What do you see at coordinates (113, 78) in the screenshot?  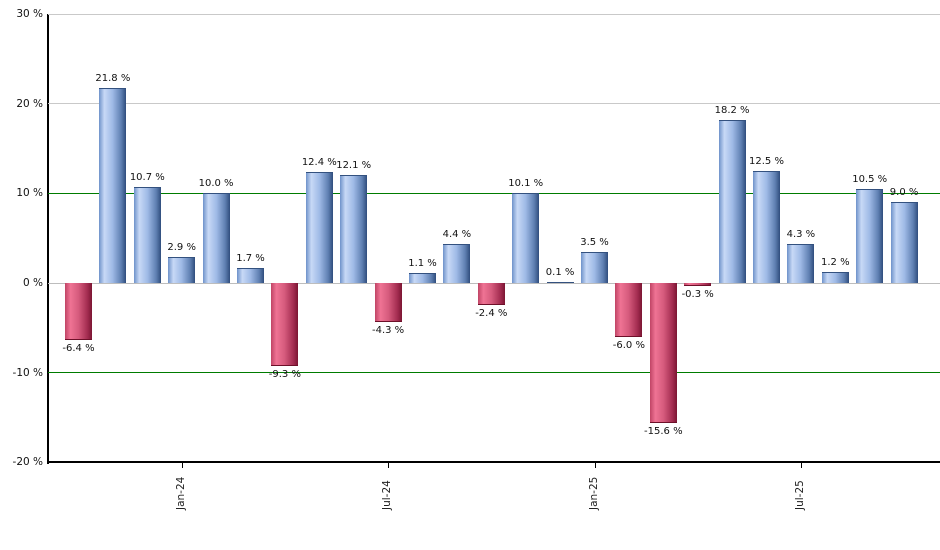 I see `bar-value-label: 21.8 %` at bounding box center [113, 78].